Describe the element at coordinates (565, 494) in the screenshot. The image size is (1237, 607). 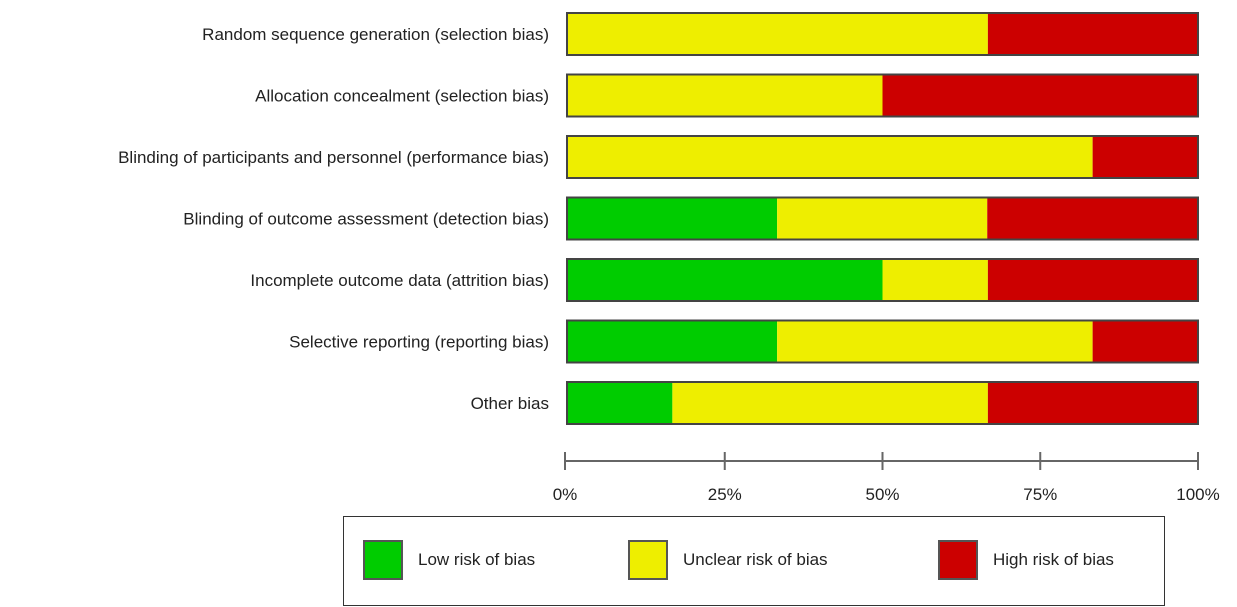
I see `x-tick-label: 0%` at that location.